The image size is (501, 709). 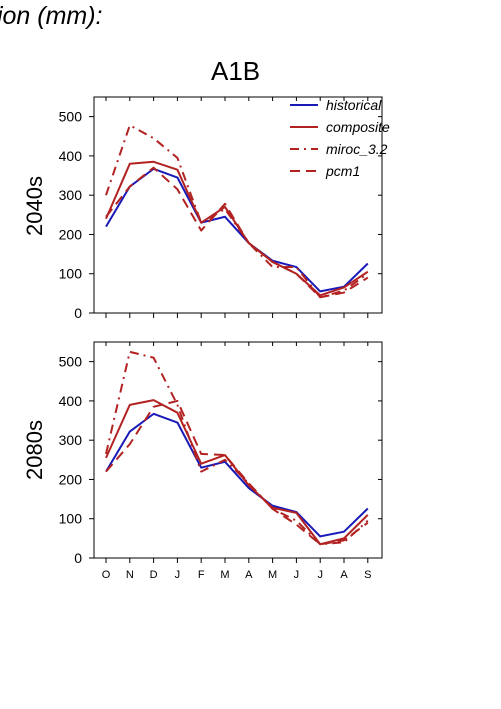 I want to click on legend-label: pcm1, so click(x=342, y=171).